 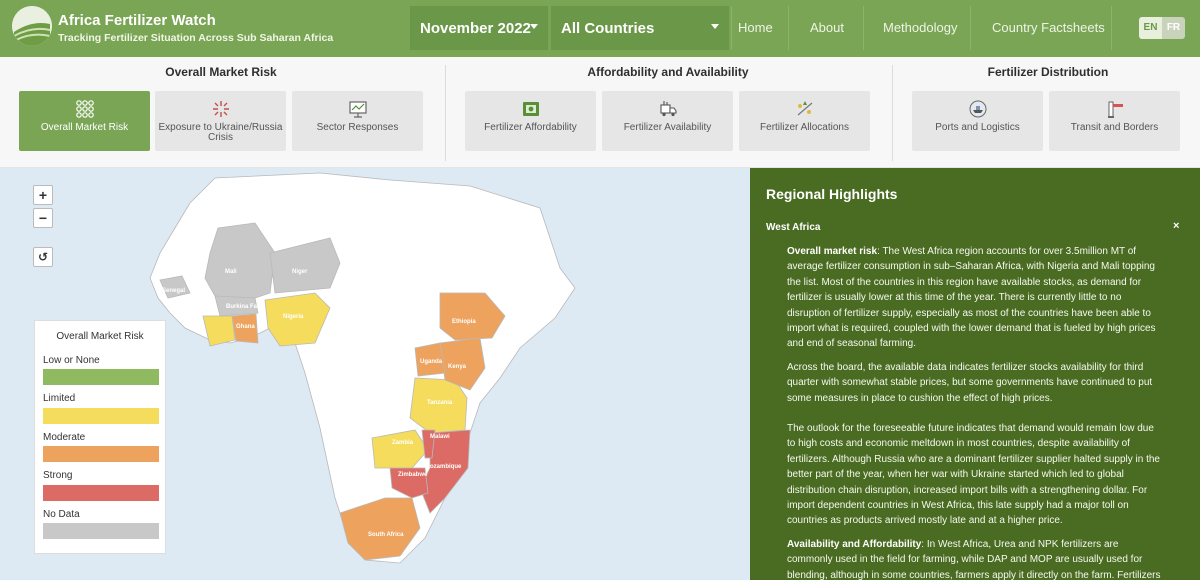 I want to click on tile-fertilizer-allocations: Fertilizer Allocations, so click(x=804, y=121).